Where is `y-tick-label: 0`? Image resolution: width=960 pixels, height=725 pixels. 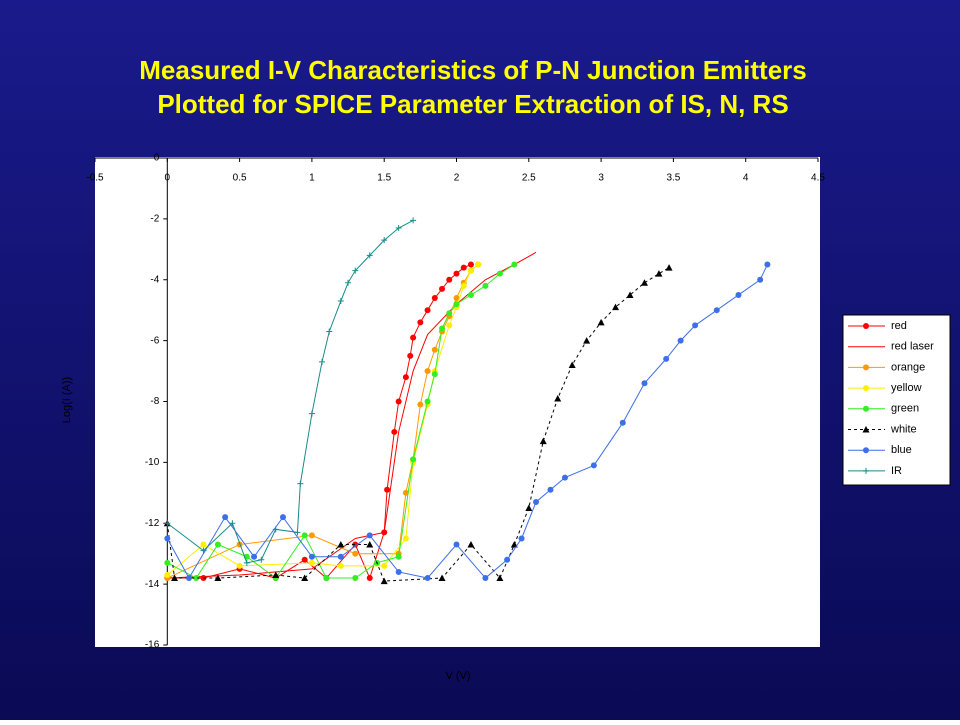
y-tick-label: 0 is located at coordinates (157, 158).